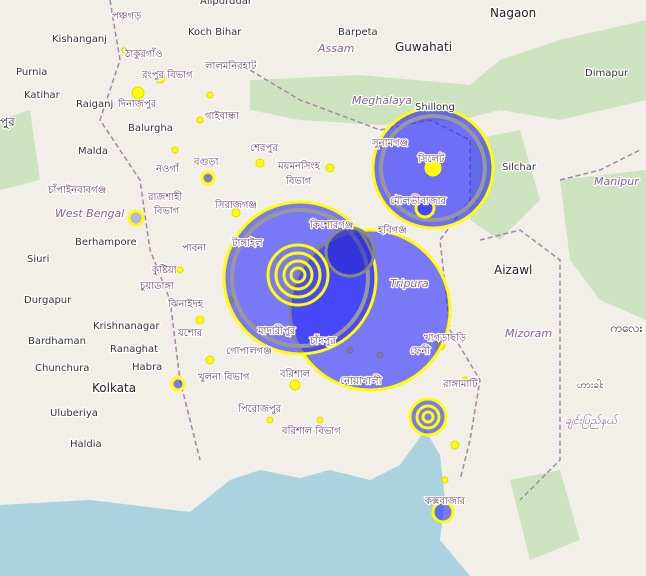 The width and height of the screenshot is (646, 576). What do you see at coordinates (460, 383) in the screenshot?
I see `place-label: রাঙ্গামাটি` at bounding box center [460, 383].